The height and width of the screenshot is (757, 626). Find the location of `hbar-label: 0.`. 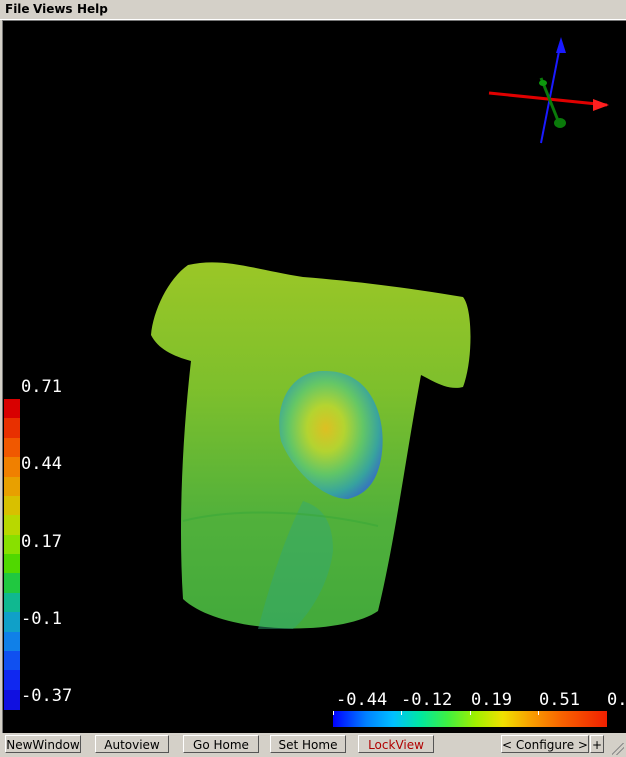

hbar-label: 0. is located at coordinates (616, 700).